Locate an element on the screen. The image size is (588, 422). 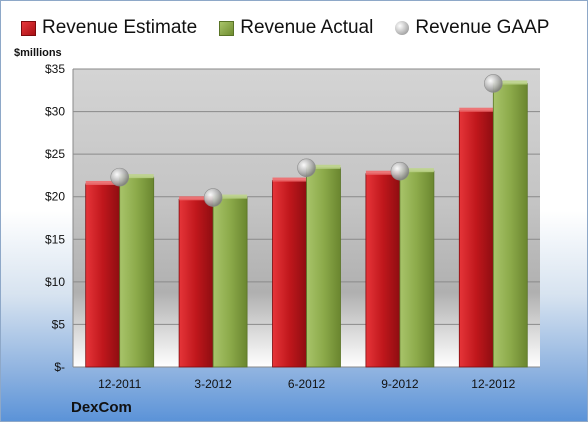
x-tick-label: 6-2012 is located at coordinates (307, 384).